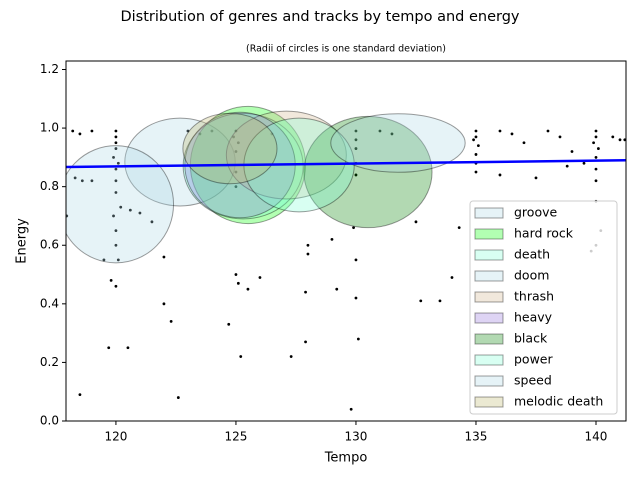  I want to click on trend-line, so click(346, 164).